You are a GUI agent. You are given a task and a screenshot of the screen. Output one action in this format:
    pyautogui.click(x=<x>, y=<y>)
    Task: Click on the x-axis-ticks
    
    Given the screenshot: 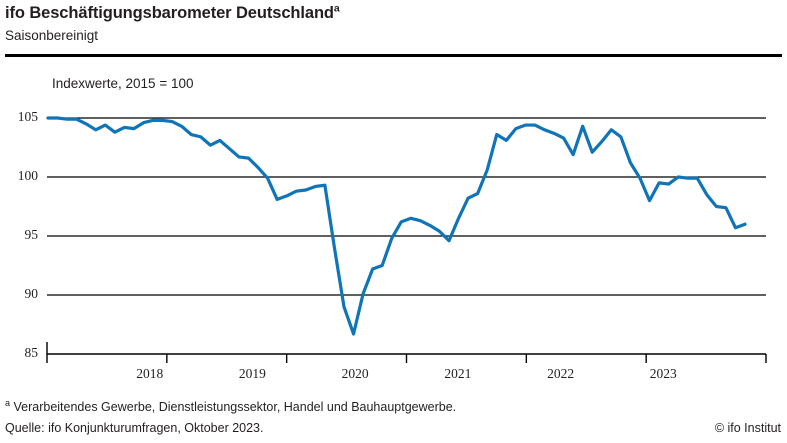 What is the action you would take?
    pyautogui.click(x=406, y=358)
    